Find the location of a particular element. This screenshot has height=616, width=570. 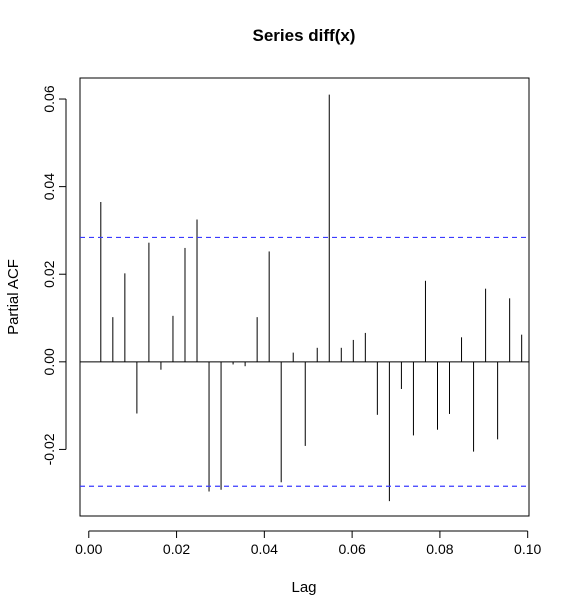

y-tick-label: 0.00 is located at coordinates (49, 361).